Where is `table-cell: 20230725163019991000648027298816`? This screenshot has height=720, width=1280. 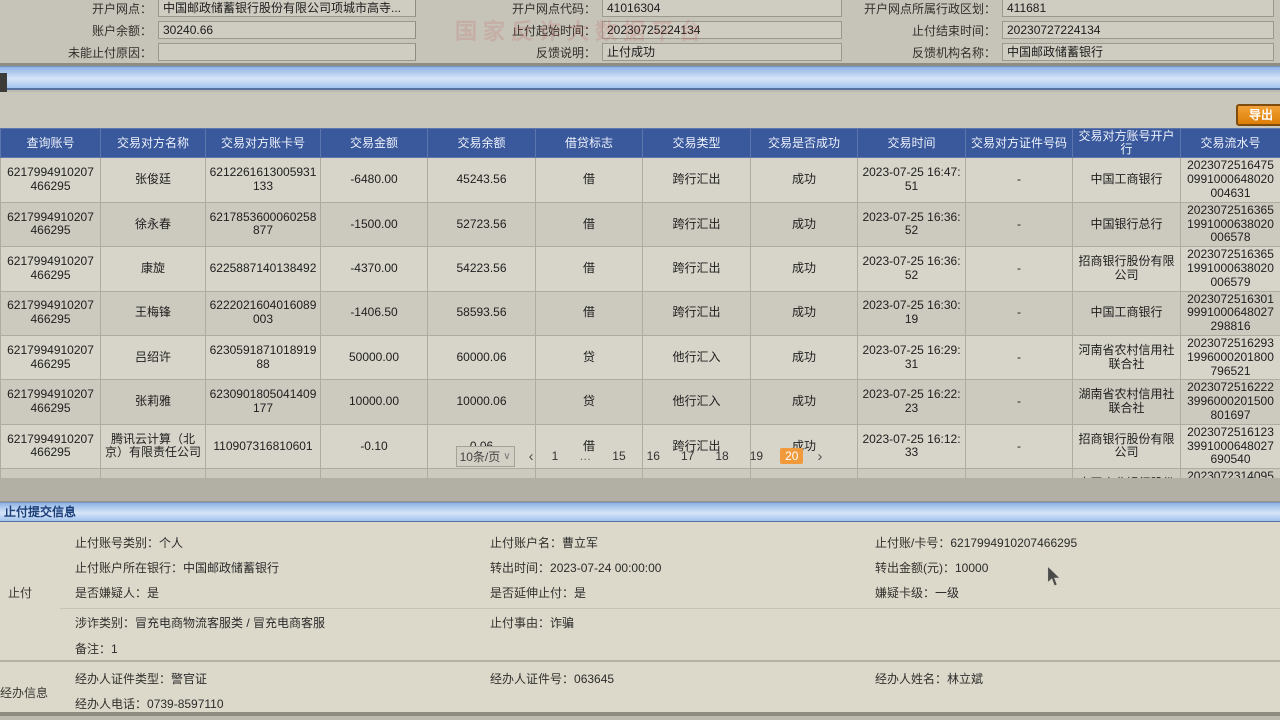 table-cell: 20230725163019991000648027298816 is located at coordinates (1230, 313).